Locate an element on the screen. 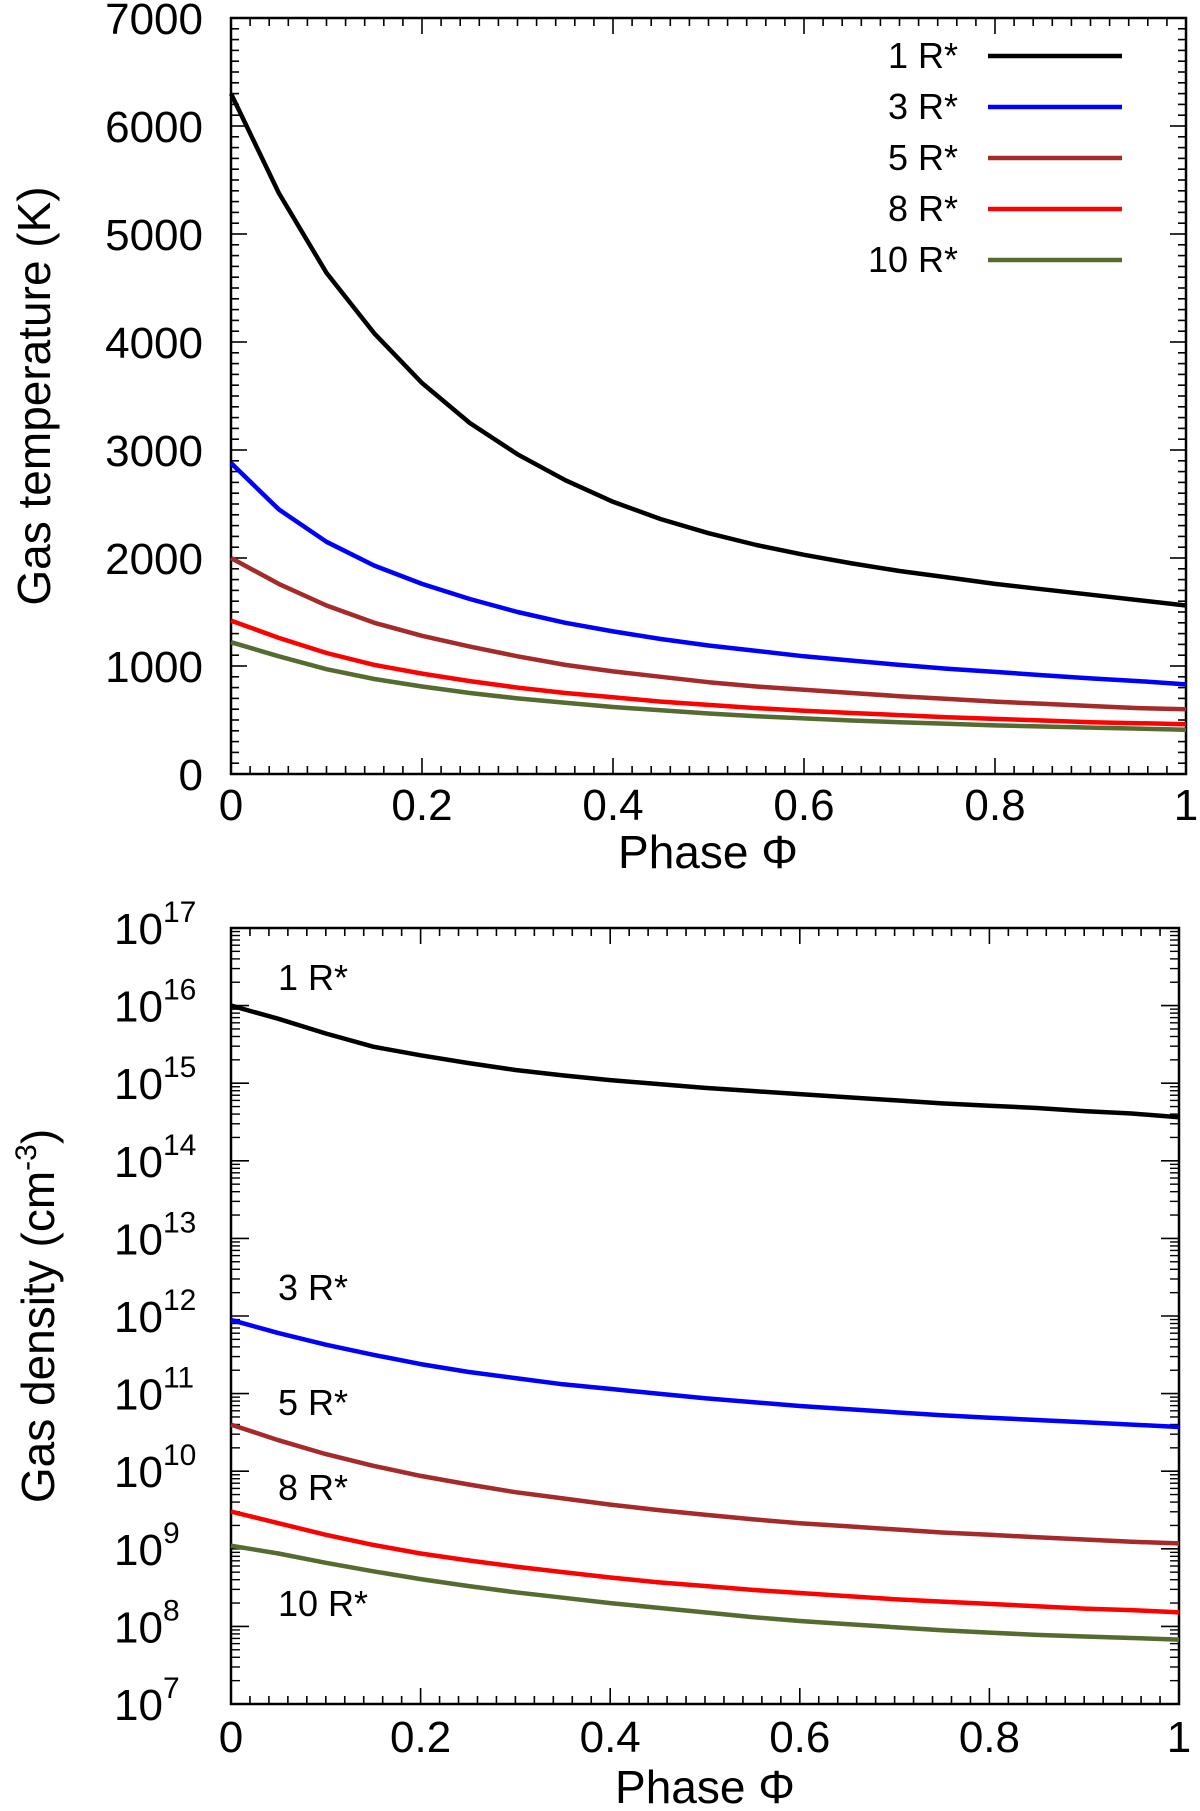  y-tick-exponent: 12 is located at coordinates (179, 1300).